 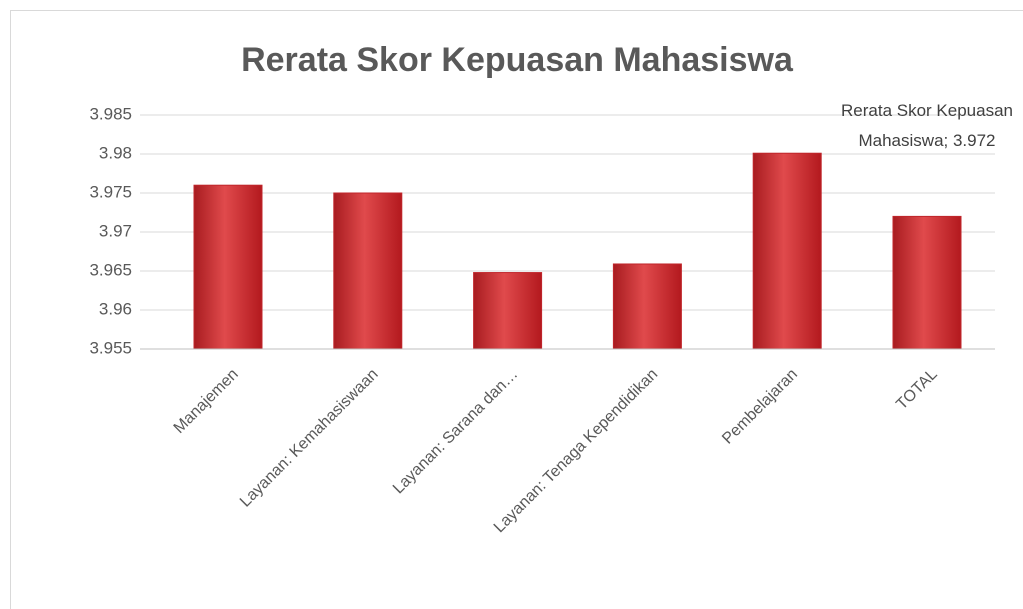 What do you see at coordinates (115, 152) in the screenshot?
I see `y-tick-label: 3.98` at bounding box center [115, 152].